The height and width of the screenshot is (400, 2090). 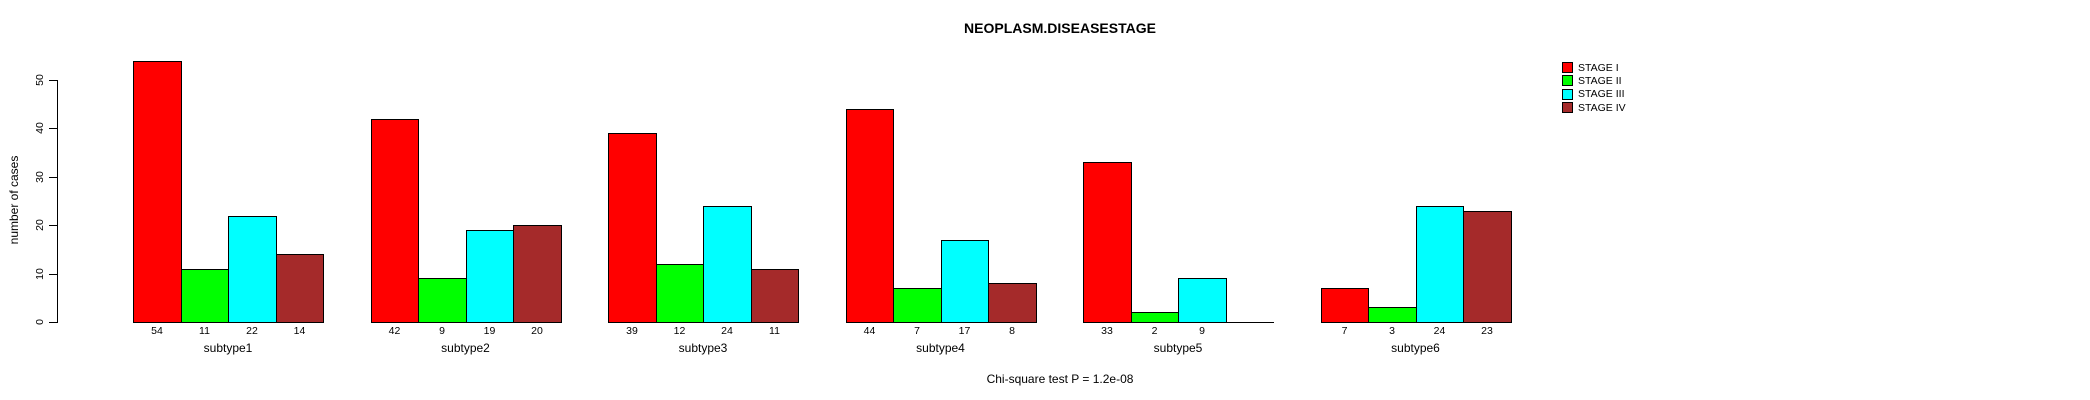 What do you see at coordinates (1154, 331) in the screenshot?
I see `bar-value-label: 2` at bounding box center [1154, 331].